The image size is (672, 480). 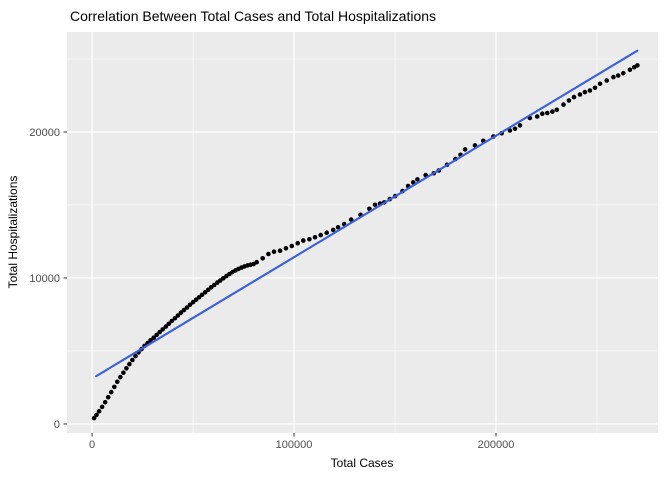 I want to click on x-axis-title: Total Cases, so click(x=362, y=463).